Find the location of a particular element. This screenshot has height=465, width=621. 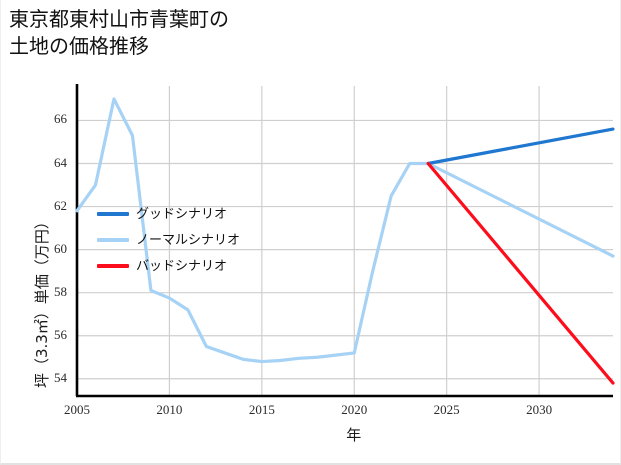

legend-item-label: ノーマルシナリオ is located at coordinates (188, 240).